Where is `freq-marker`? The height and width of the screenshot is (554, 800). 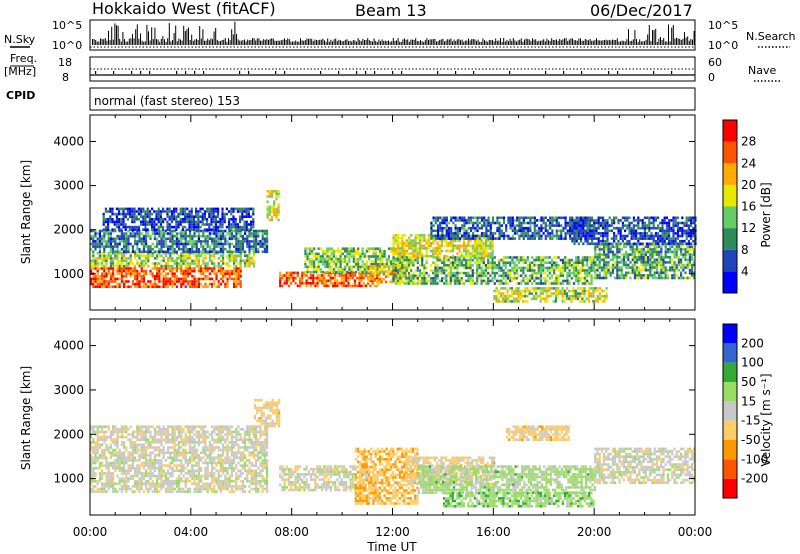 freq-marker is located at coordinates (474, 72).